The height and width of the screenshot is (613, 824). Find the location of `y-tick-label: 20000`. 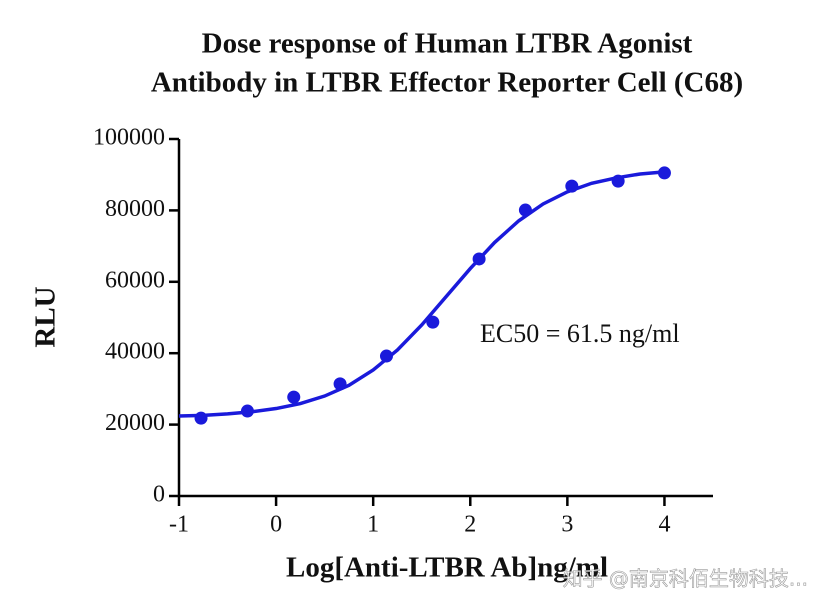

y-tick-label: 20000 is located at coordinates (135, 423).